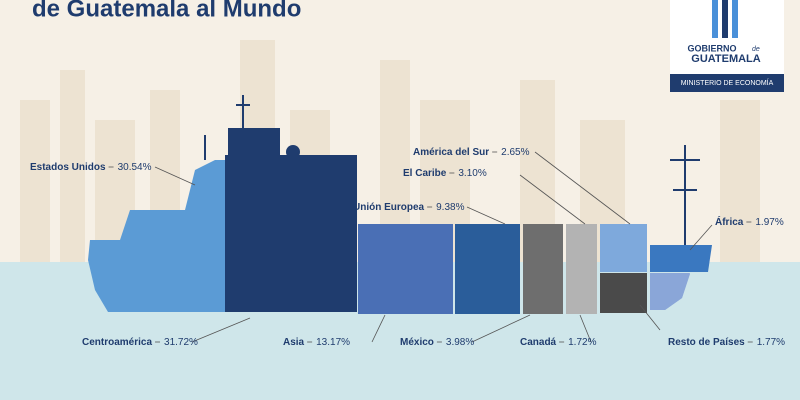 Image resolution: width=800 pixels, height=400 pixels. What do you see at coordinates (558, 342) in the screenshot?
I see `segment-label: Canadá 1.72%` at bounding box center [558, 342].